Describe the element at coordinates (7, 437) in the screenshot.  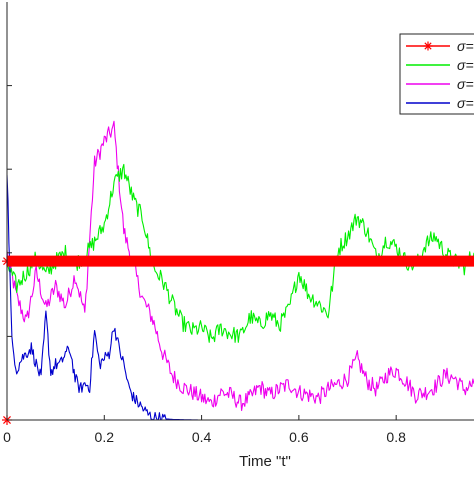
I see `x-tick-label: 0` at that location.